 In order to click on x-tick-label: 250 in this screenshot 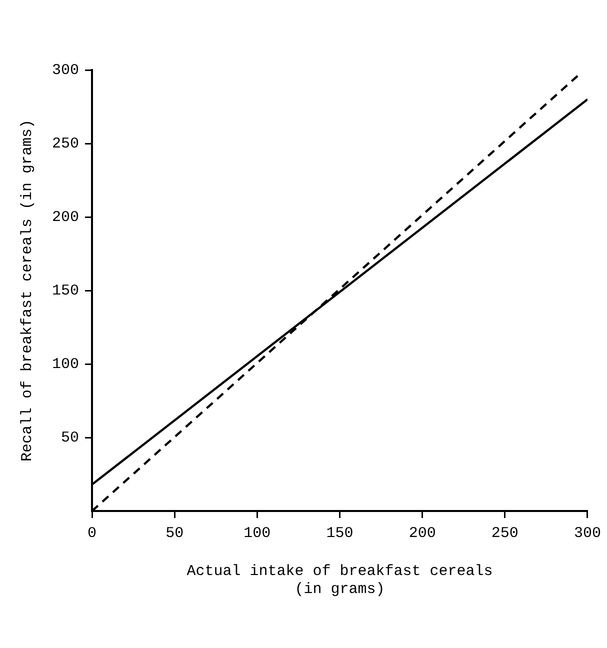, I will do `click(504, 533)`.